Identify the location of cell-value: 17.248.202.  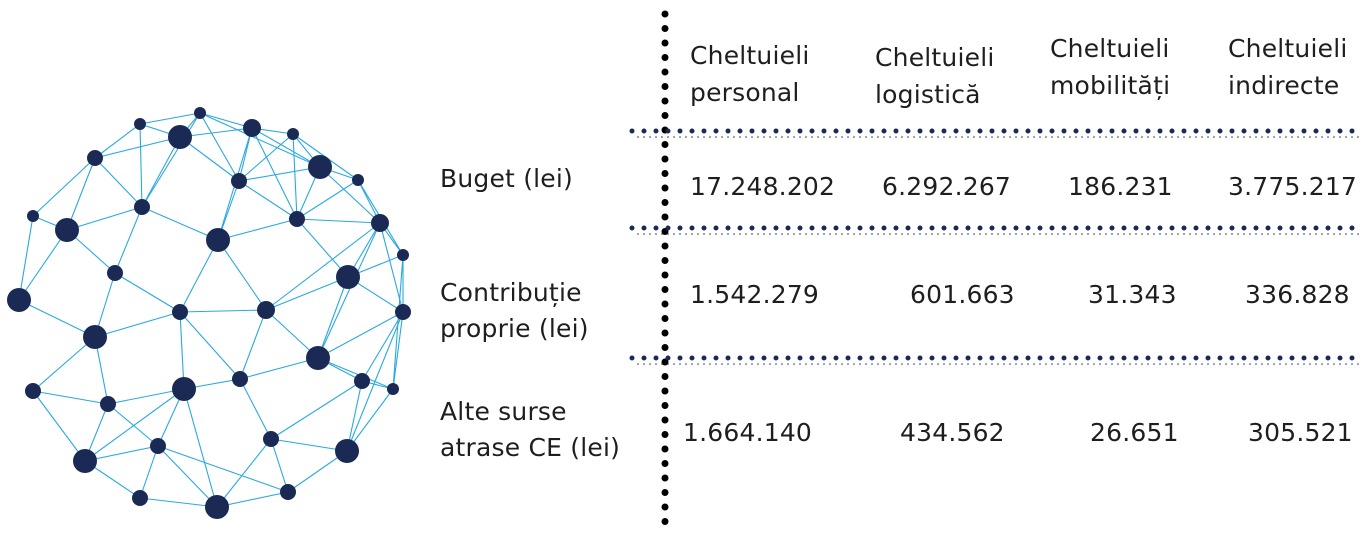
(763, 186).